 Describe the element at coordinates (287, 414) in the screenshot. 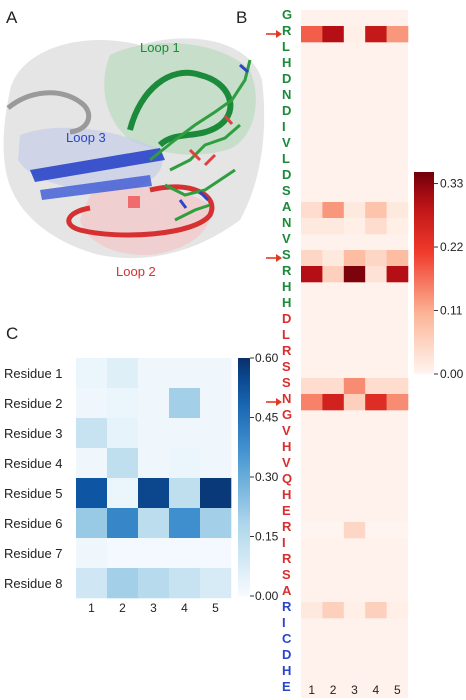

I see `sequence-letter: G` at that location.